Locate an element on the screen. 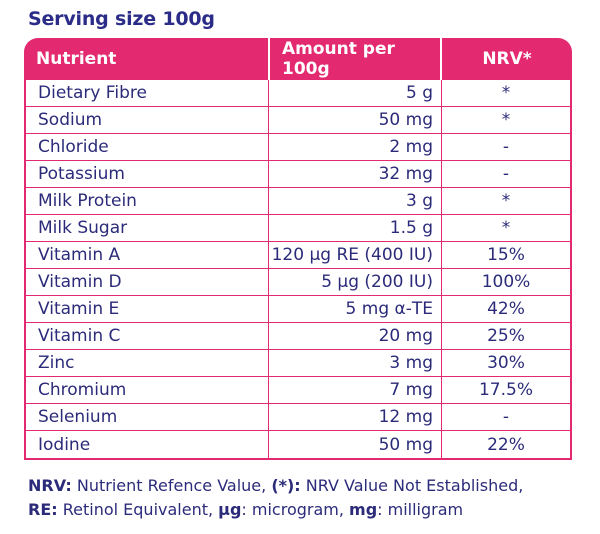 This screenshot has width=600, height=534. nutrient-cell: Chromium is located at coordinates (82, 390).